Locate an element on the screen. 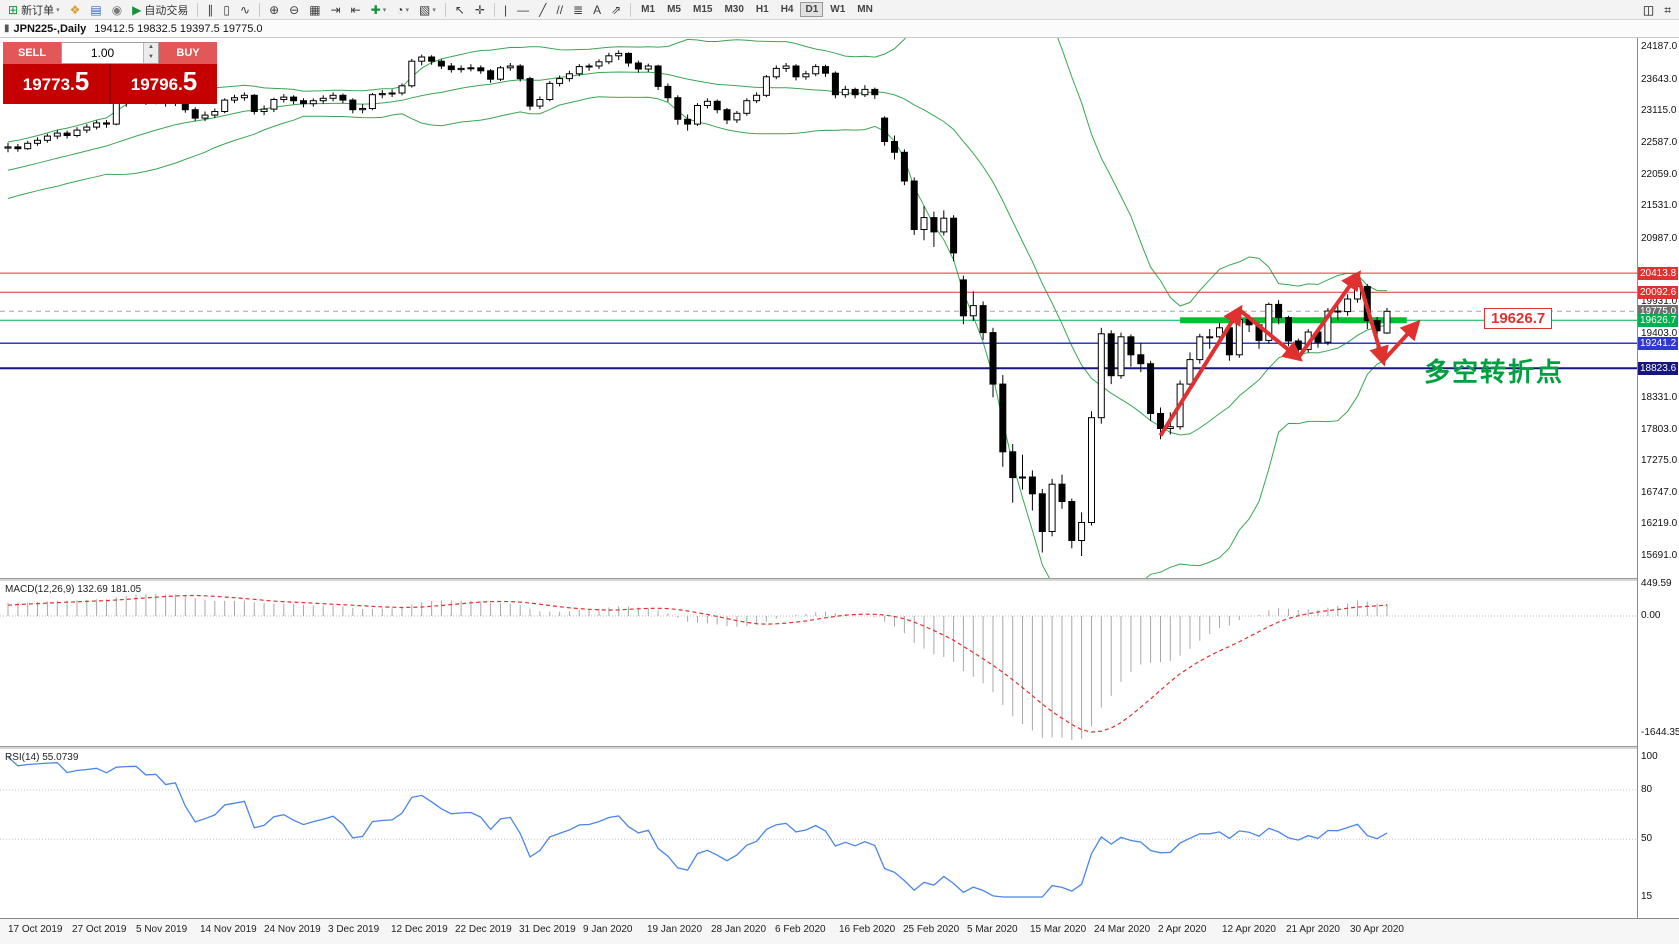 The width and height of the screenshot is (1679, 944). price-axis-tag: 20413.8 is located at coordinates (1658, 273).